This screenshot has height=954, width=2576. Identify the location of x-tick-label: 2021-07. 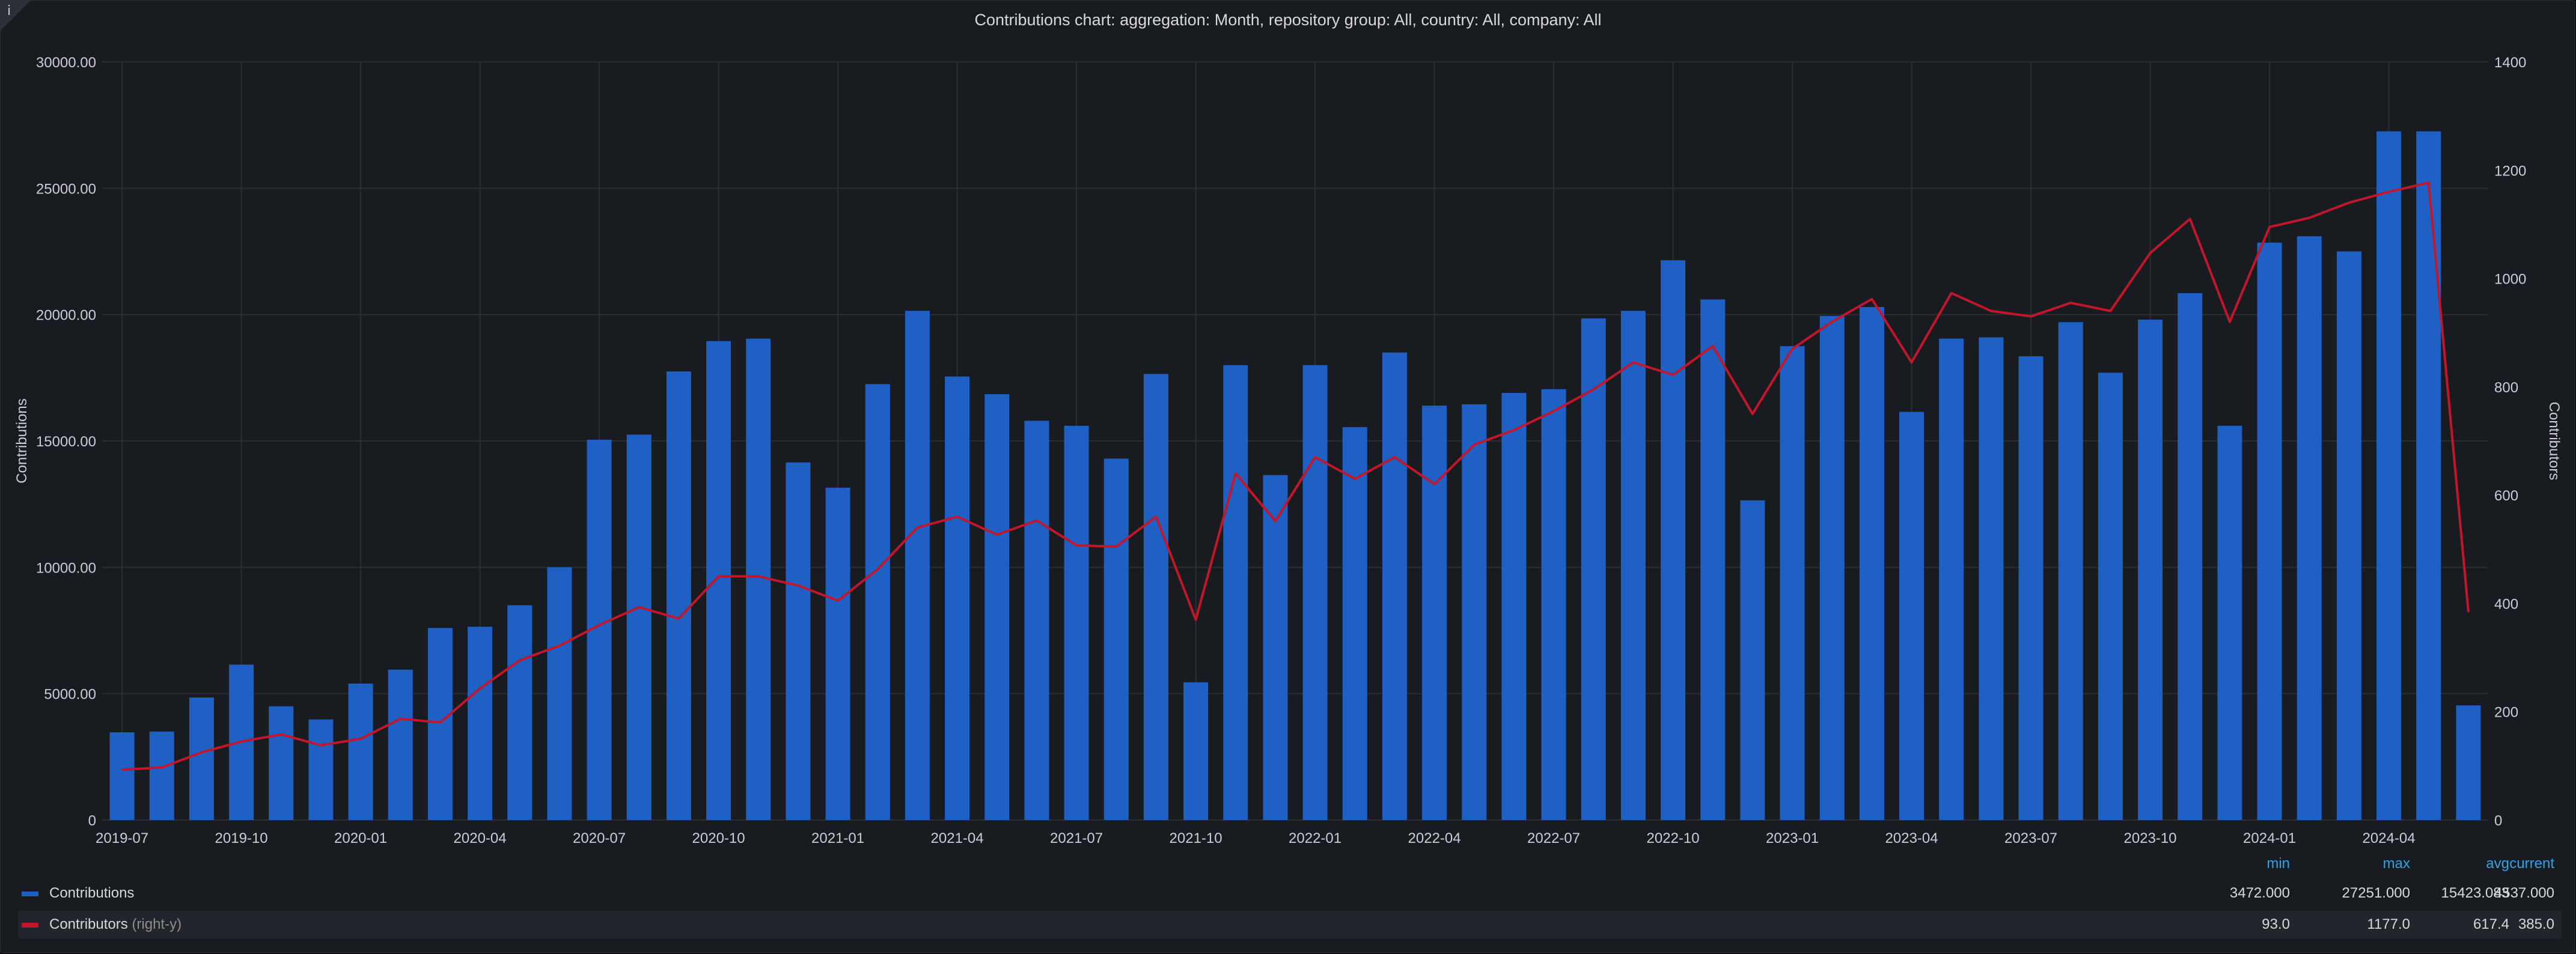
(1076, 838).